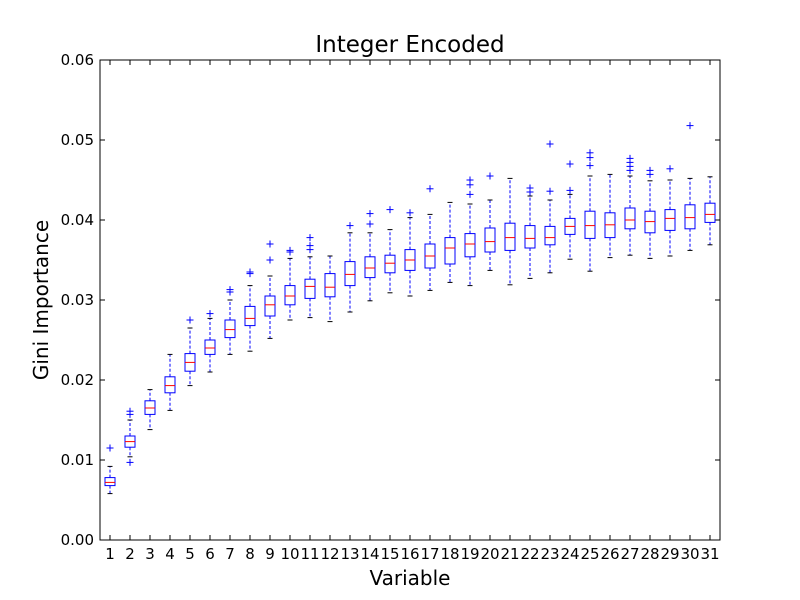 This screenshot has width=800, height=600. Describe the element at coordinates (629, 554) in the screenshot. I see `x-tick-label: 27` at that location.